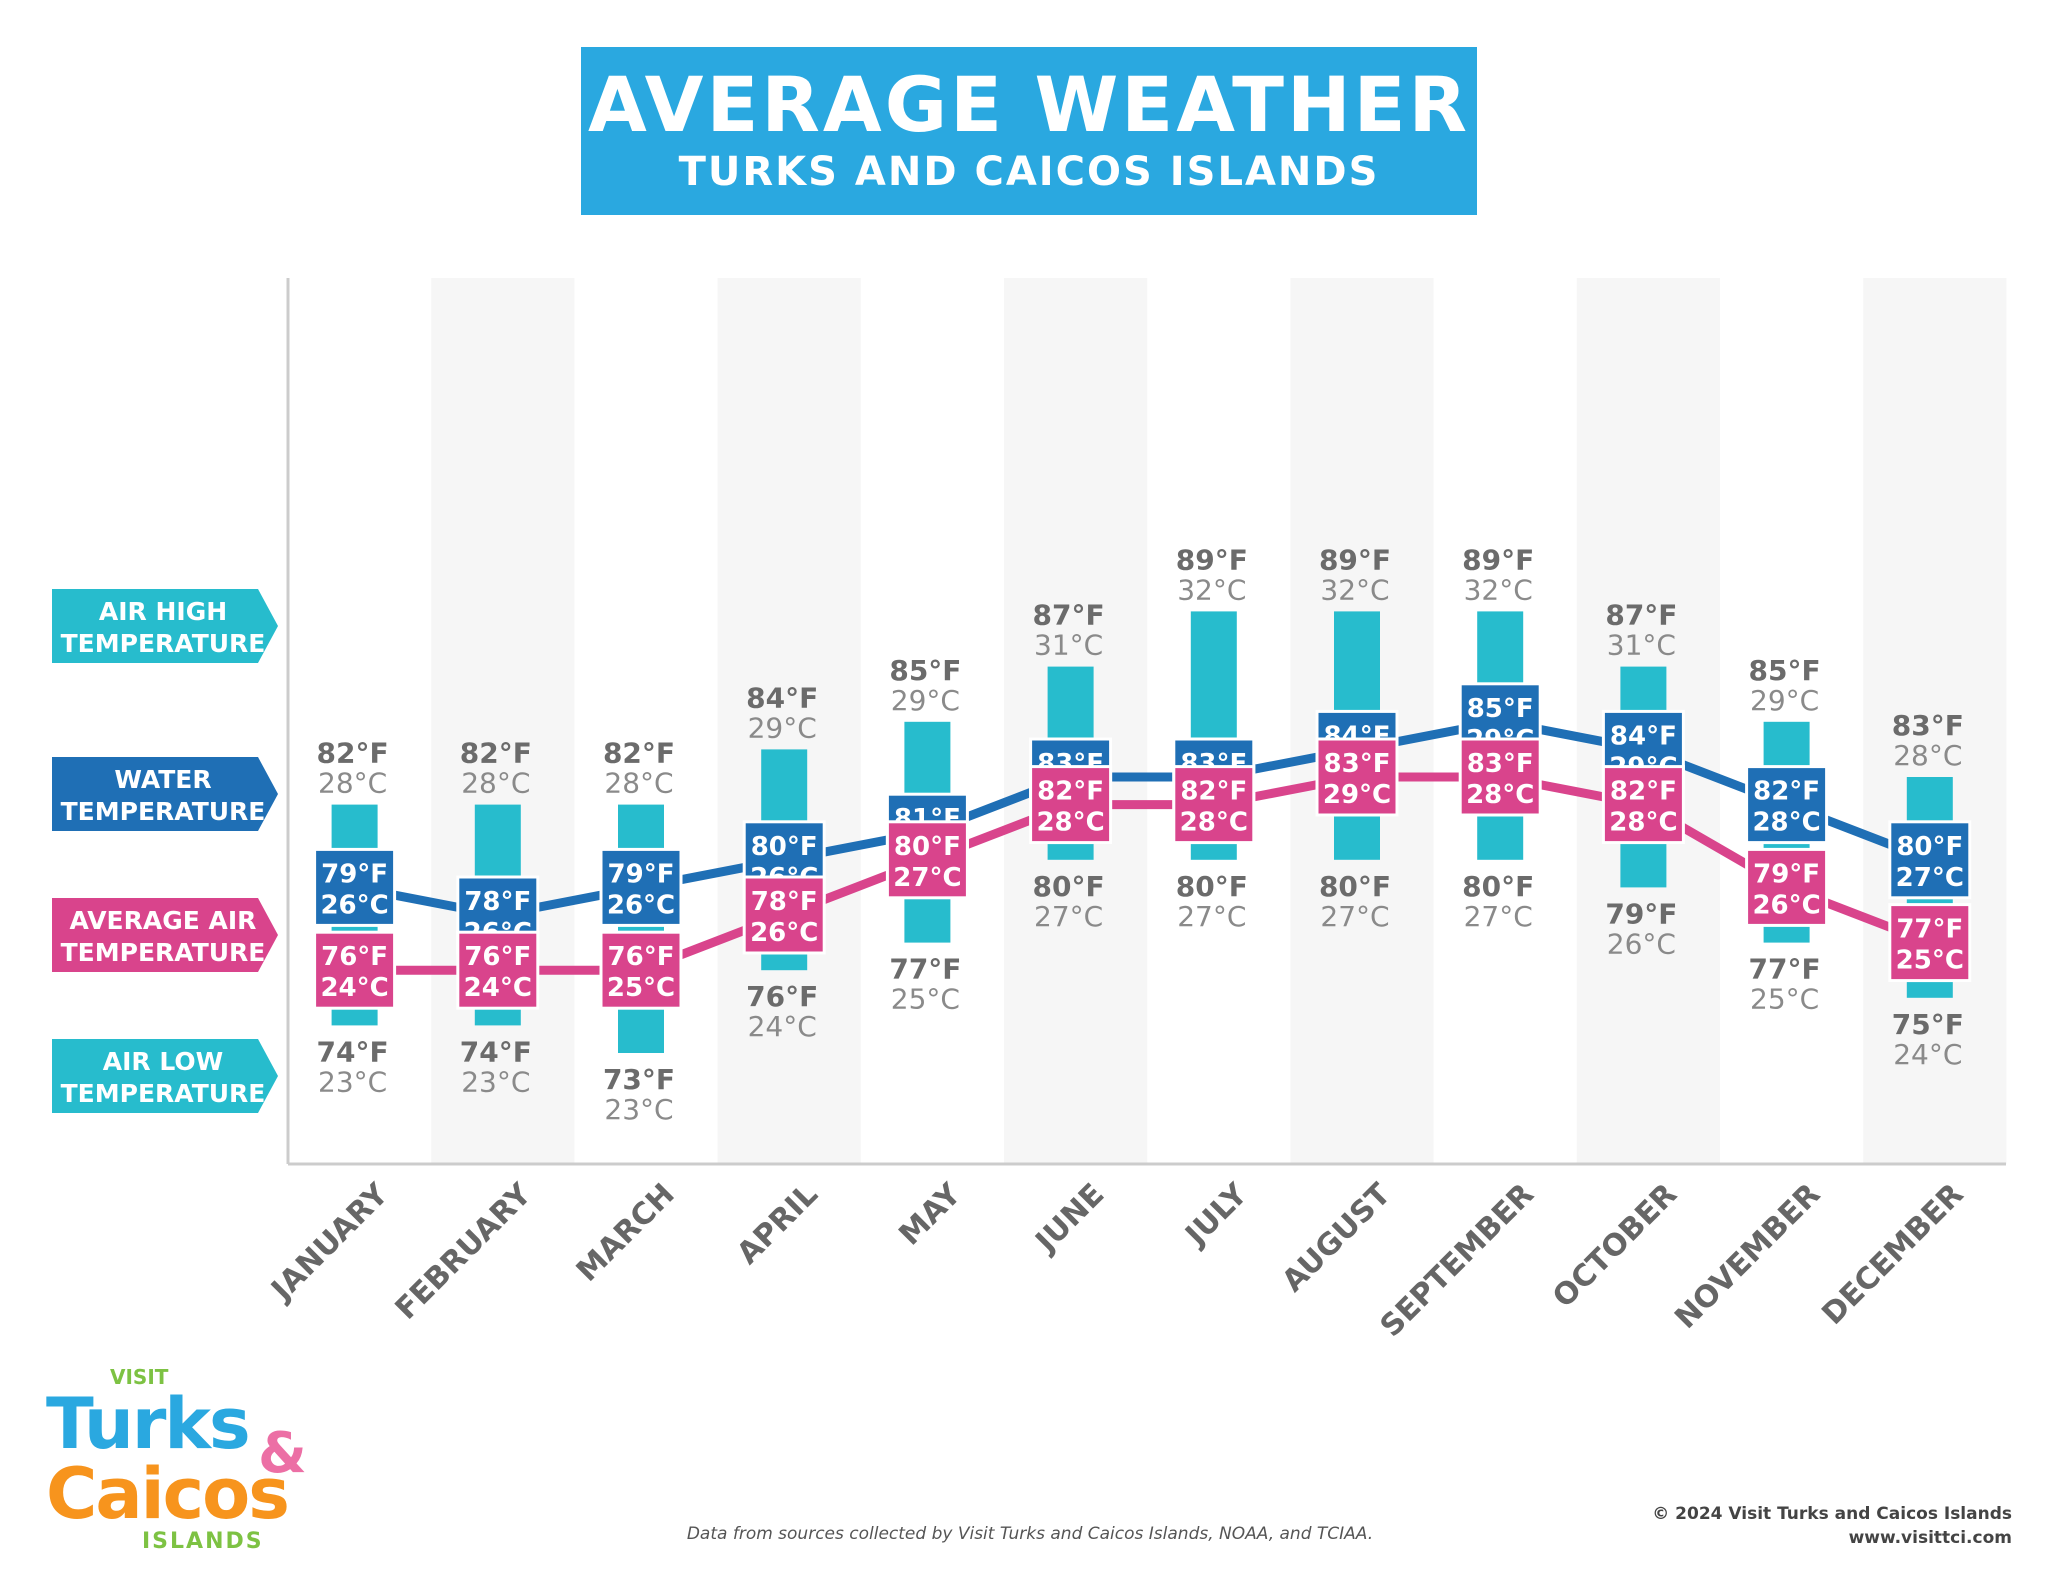 The width and height of the screenshot is (2048, 1583). Describe the element at coordinates (1643, 736) in the screenshot. I see `water-marker-f: 84°F` at that location.